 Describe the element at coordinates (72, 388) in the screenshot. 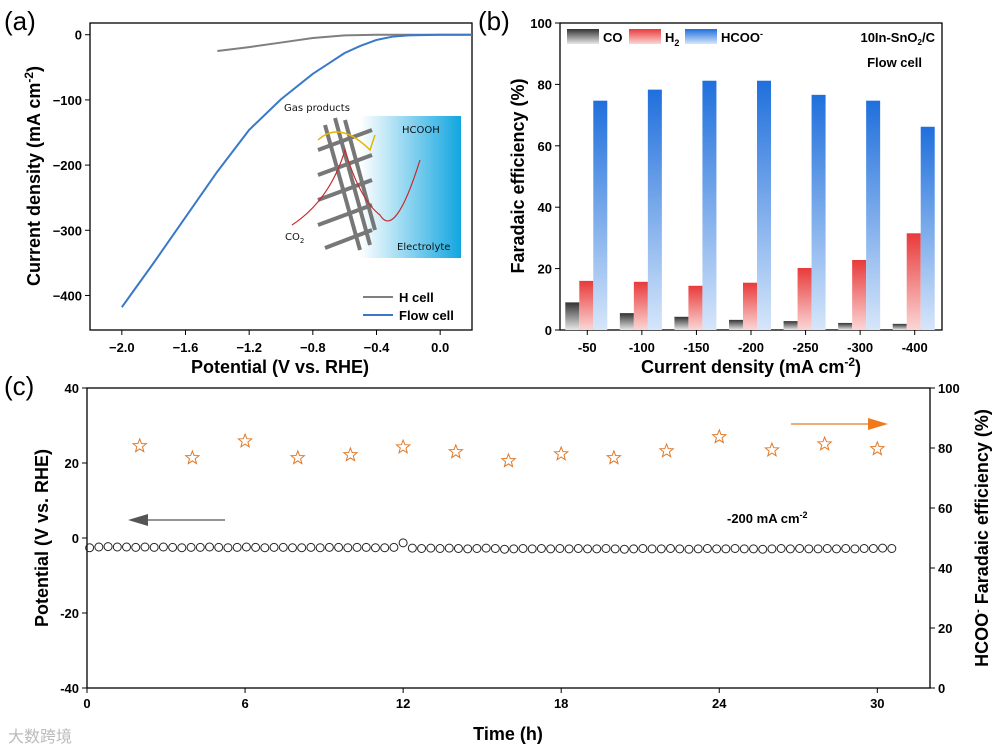

I see `y-tick-label-left-c: 40` at that location.